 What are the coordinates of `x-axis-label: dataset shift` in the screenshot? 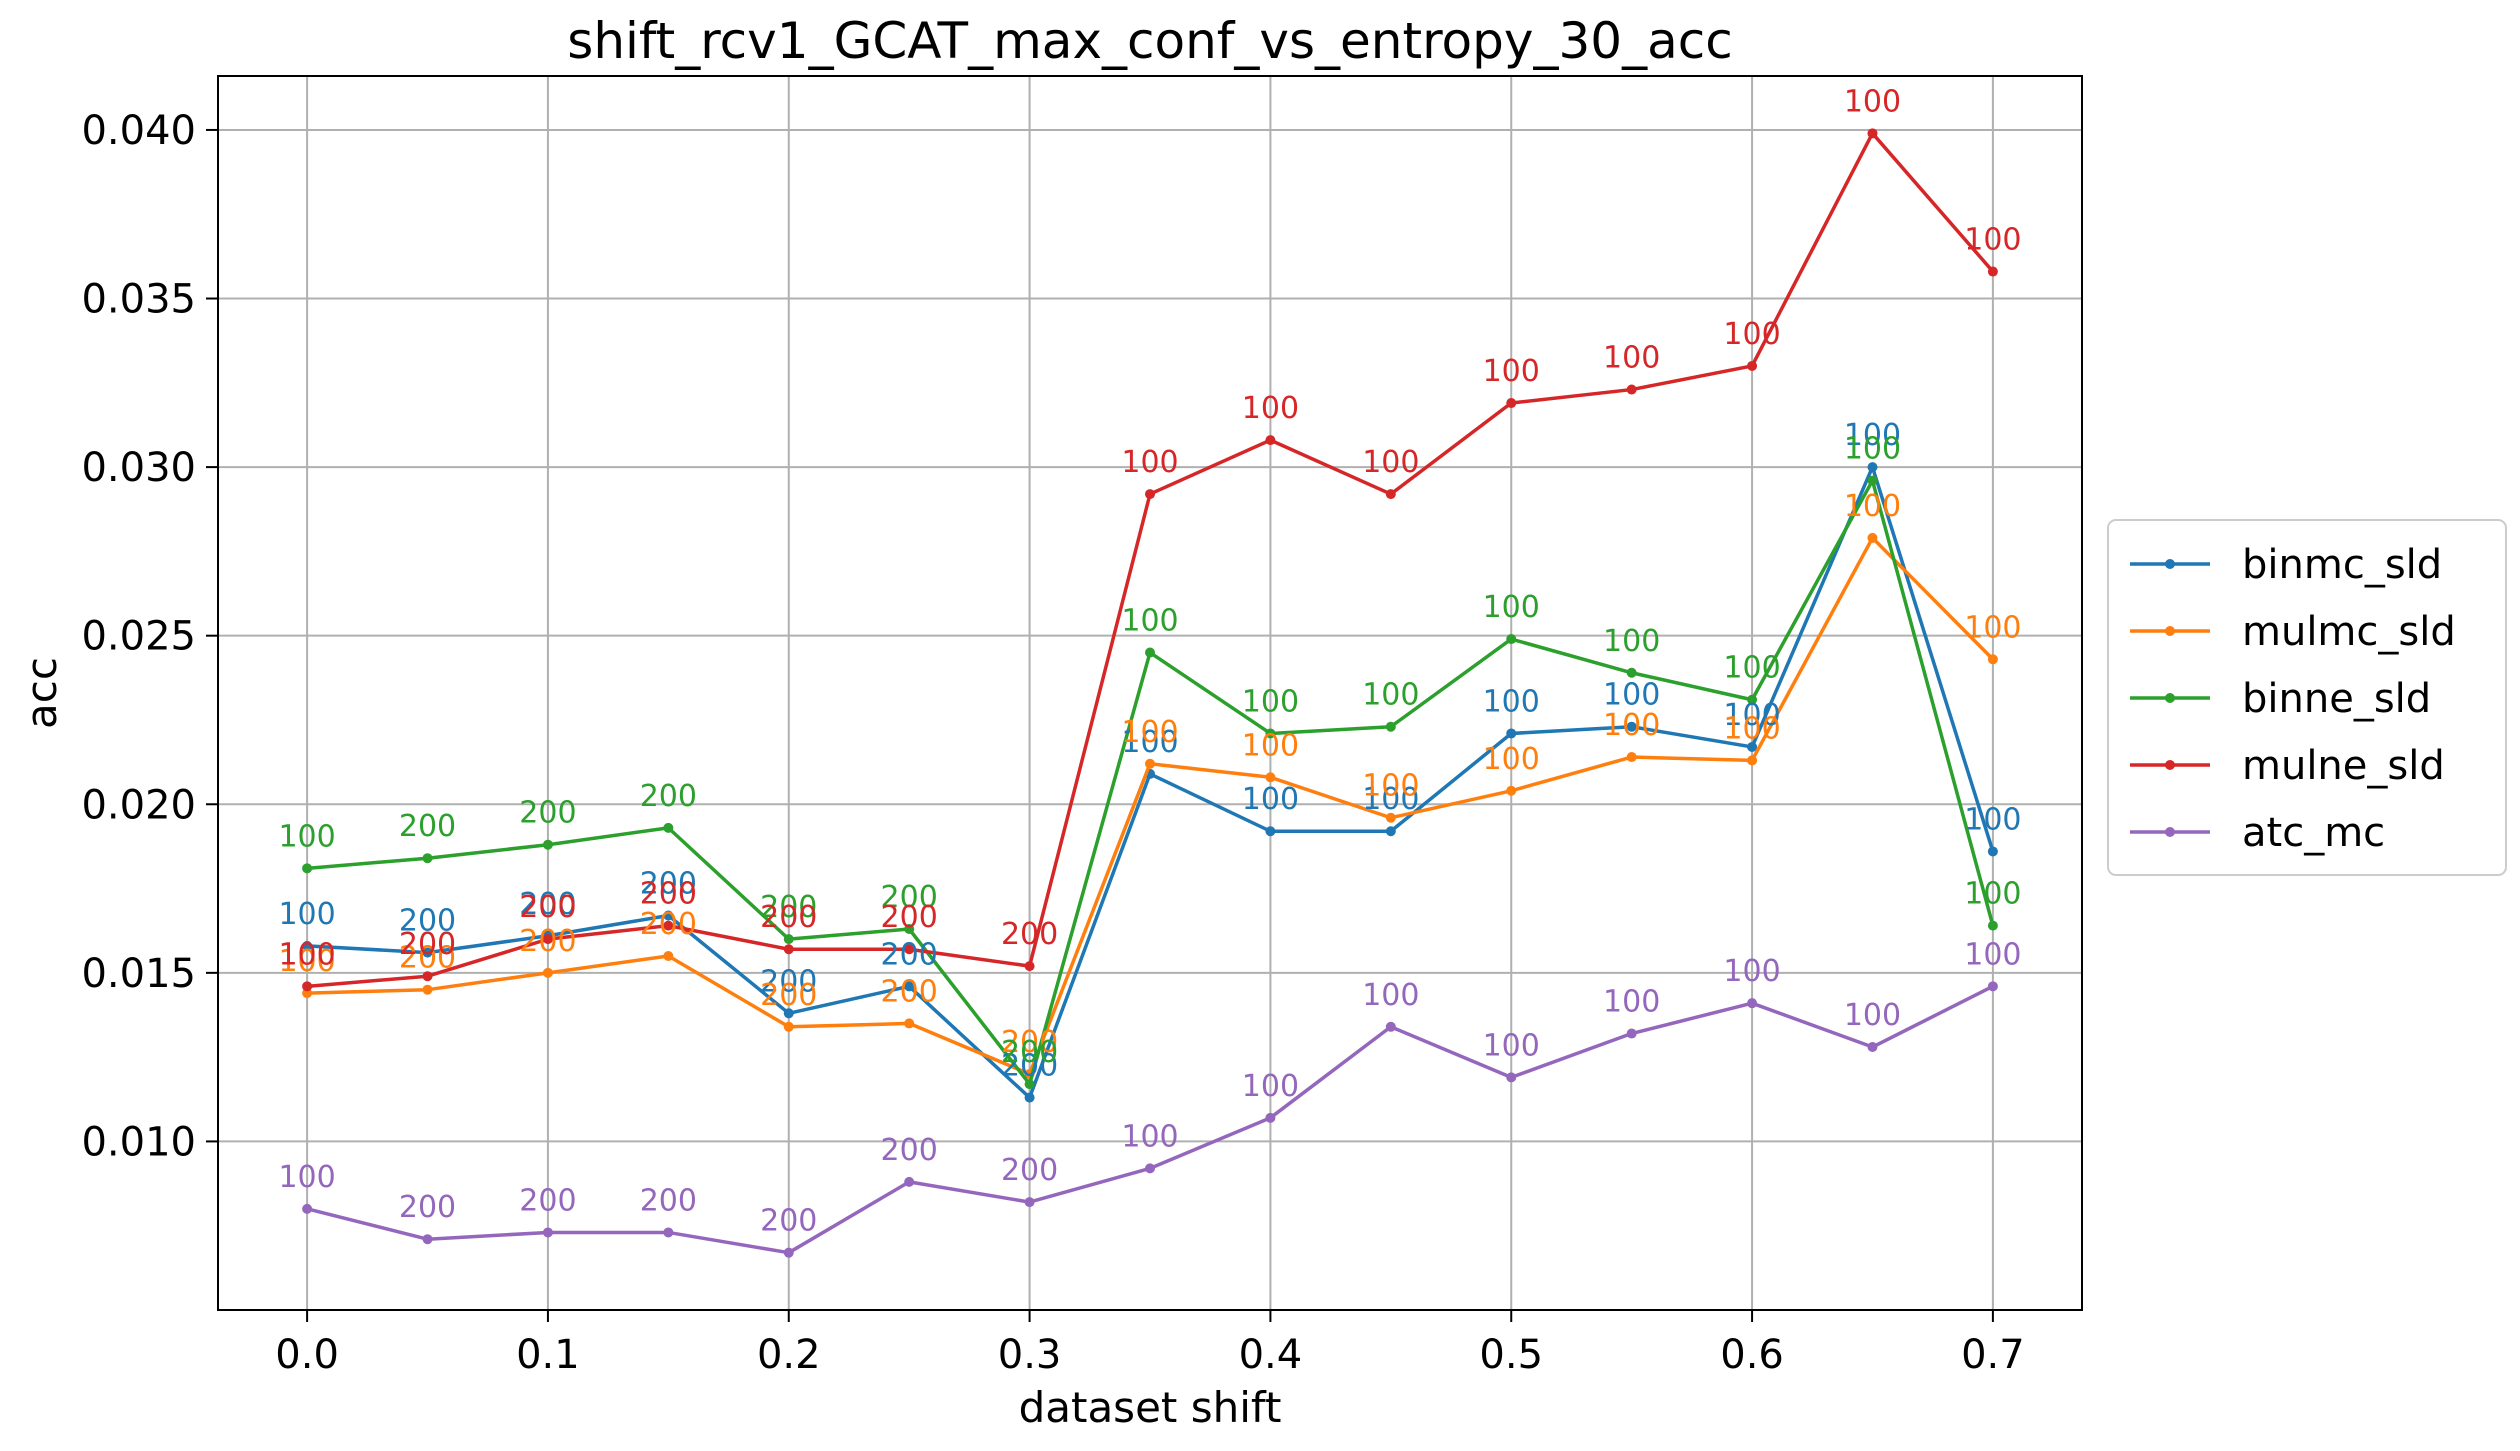 It's located at (1150, 1407).